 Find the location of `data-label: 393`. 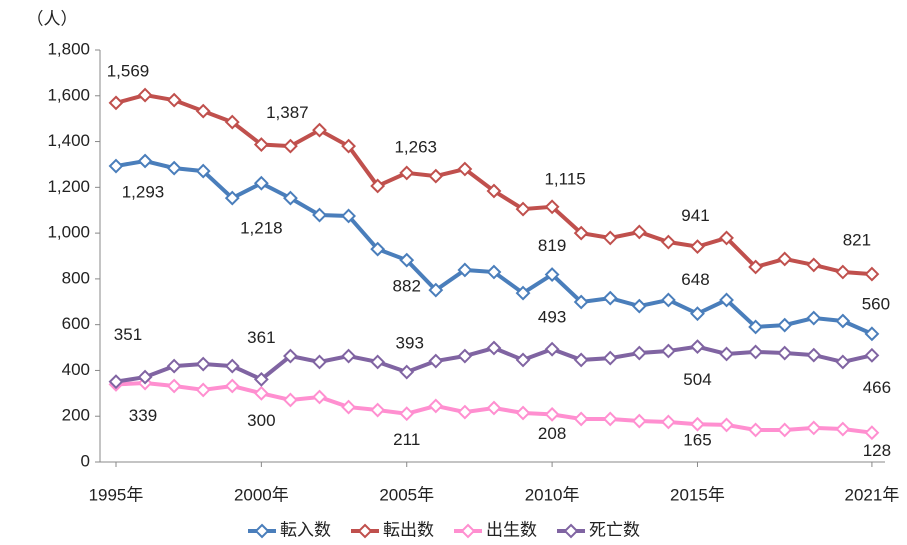

data-label: 393 is located at coordinates (410, 343).